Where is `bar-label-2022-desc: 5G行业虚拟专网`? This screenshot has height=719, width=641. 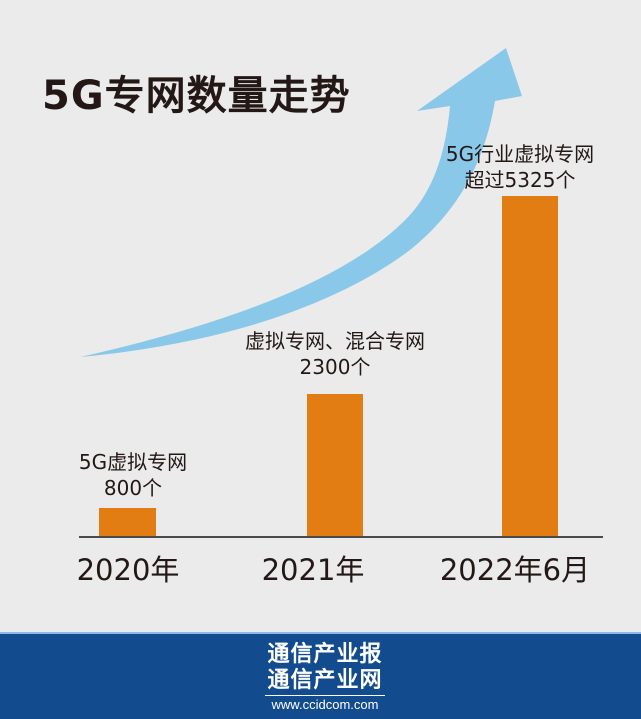
bar-label-2022-desc: 5G行业虚拟专网 is located at coordinates (520, 154).